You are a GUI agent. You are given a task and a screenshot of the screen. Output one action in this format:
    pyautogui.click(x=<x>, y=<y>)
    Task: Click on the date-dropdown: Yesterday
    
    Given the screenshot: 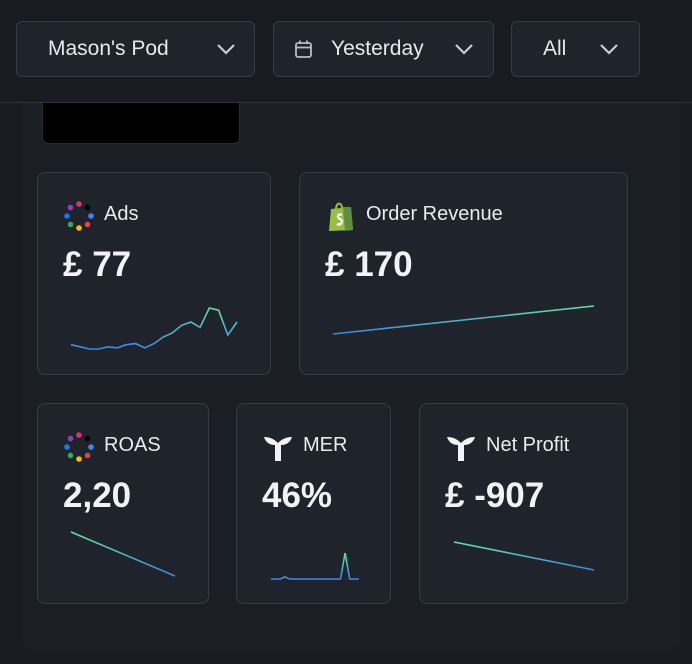 What is the action you would take?
    pyautogui.click(x=383, y=49)
    